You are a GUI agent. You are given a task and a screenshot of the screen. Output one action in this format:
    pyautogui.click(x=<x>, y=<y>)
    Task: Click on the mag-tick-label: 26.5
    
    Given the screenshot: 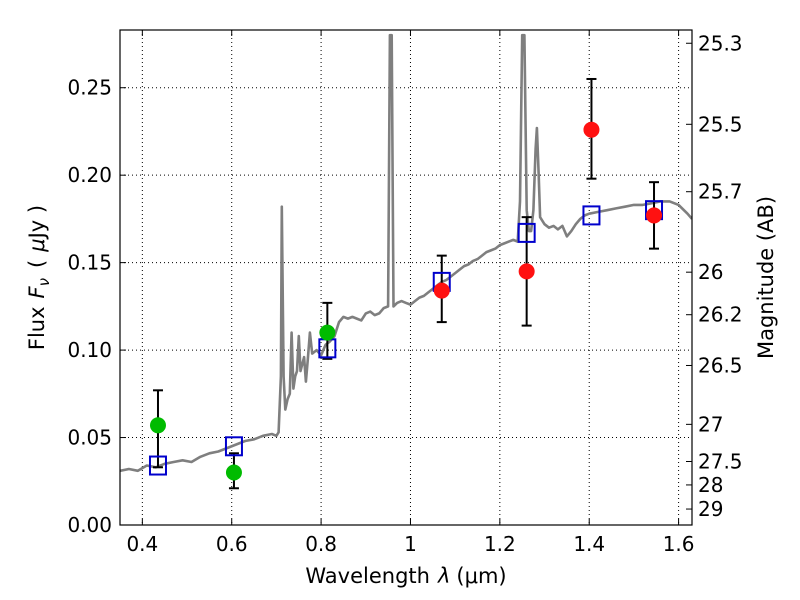 What is the action you would take?
    pyautogui.click(x=720, y=365)
    